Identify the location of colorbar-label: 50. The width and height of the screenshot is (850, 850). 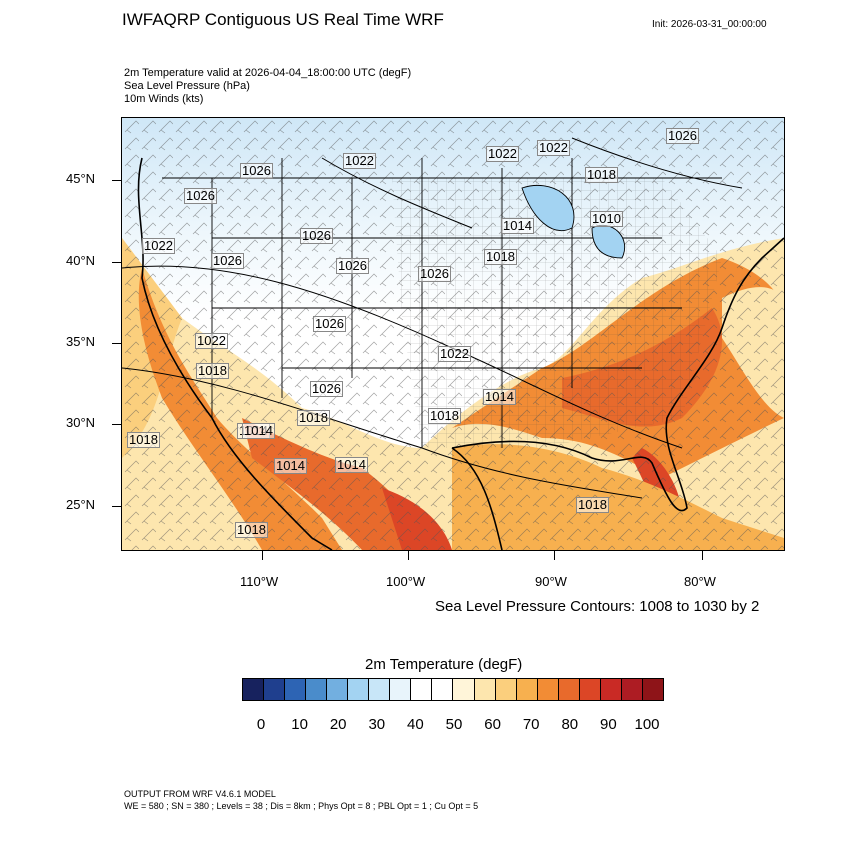
(454, 724).